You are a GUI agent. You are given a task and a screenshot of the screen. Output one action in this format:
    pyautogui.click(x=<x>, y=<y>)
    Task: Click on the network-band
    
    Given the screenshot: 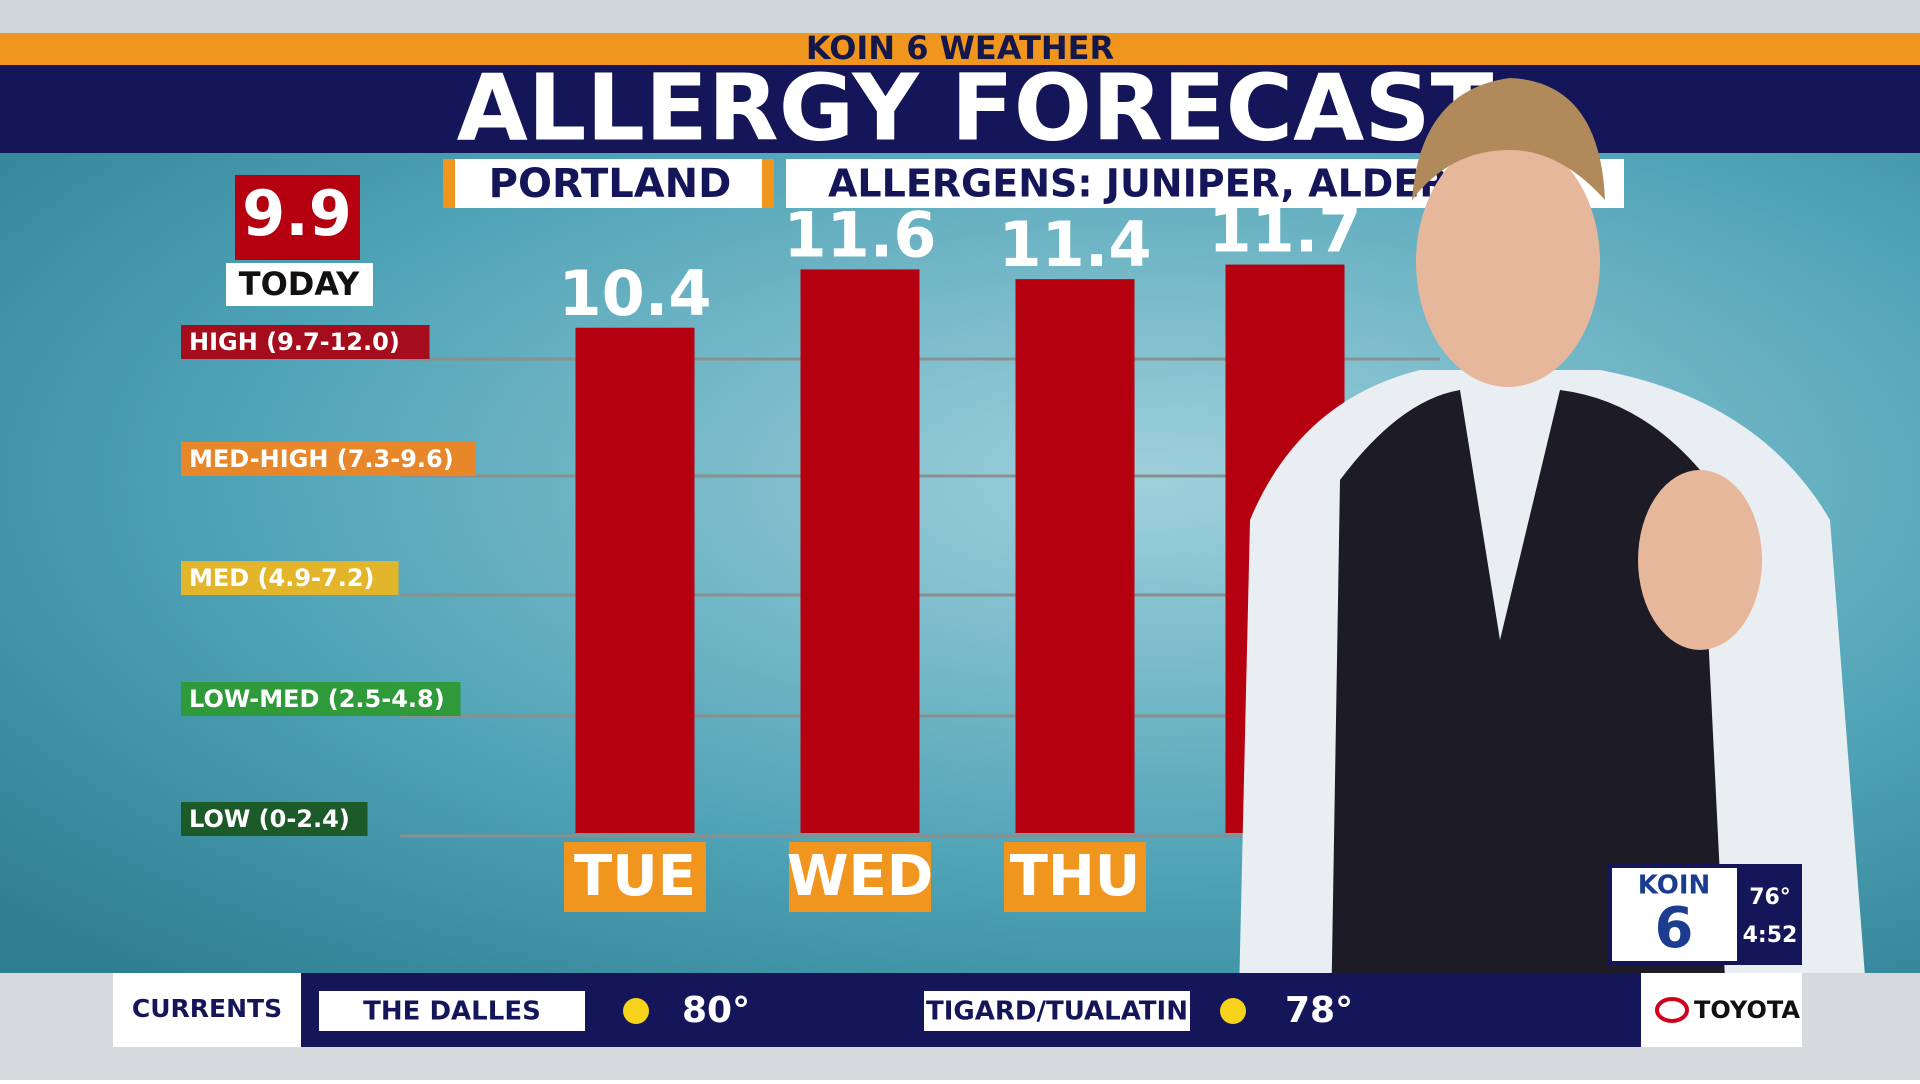 What is the action you would take?
    pyautogui.click(x=960, y=49)
    